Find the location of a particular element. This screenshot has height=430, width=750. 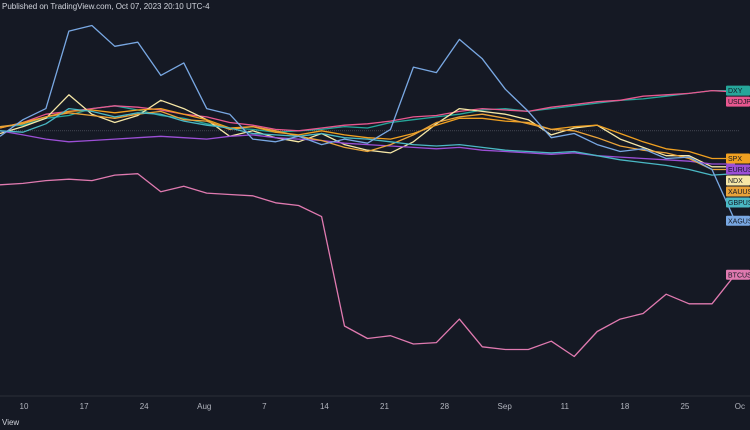

x-tick-label: Sep is located at coordinates (505, 406).